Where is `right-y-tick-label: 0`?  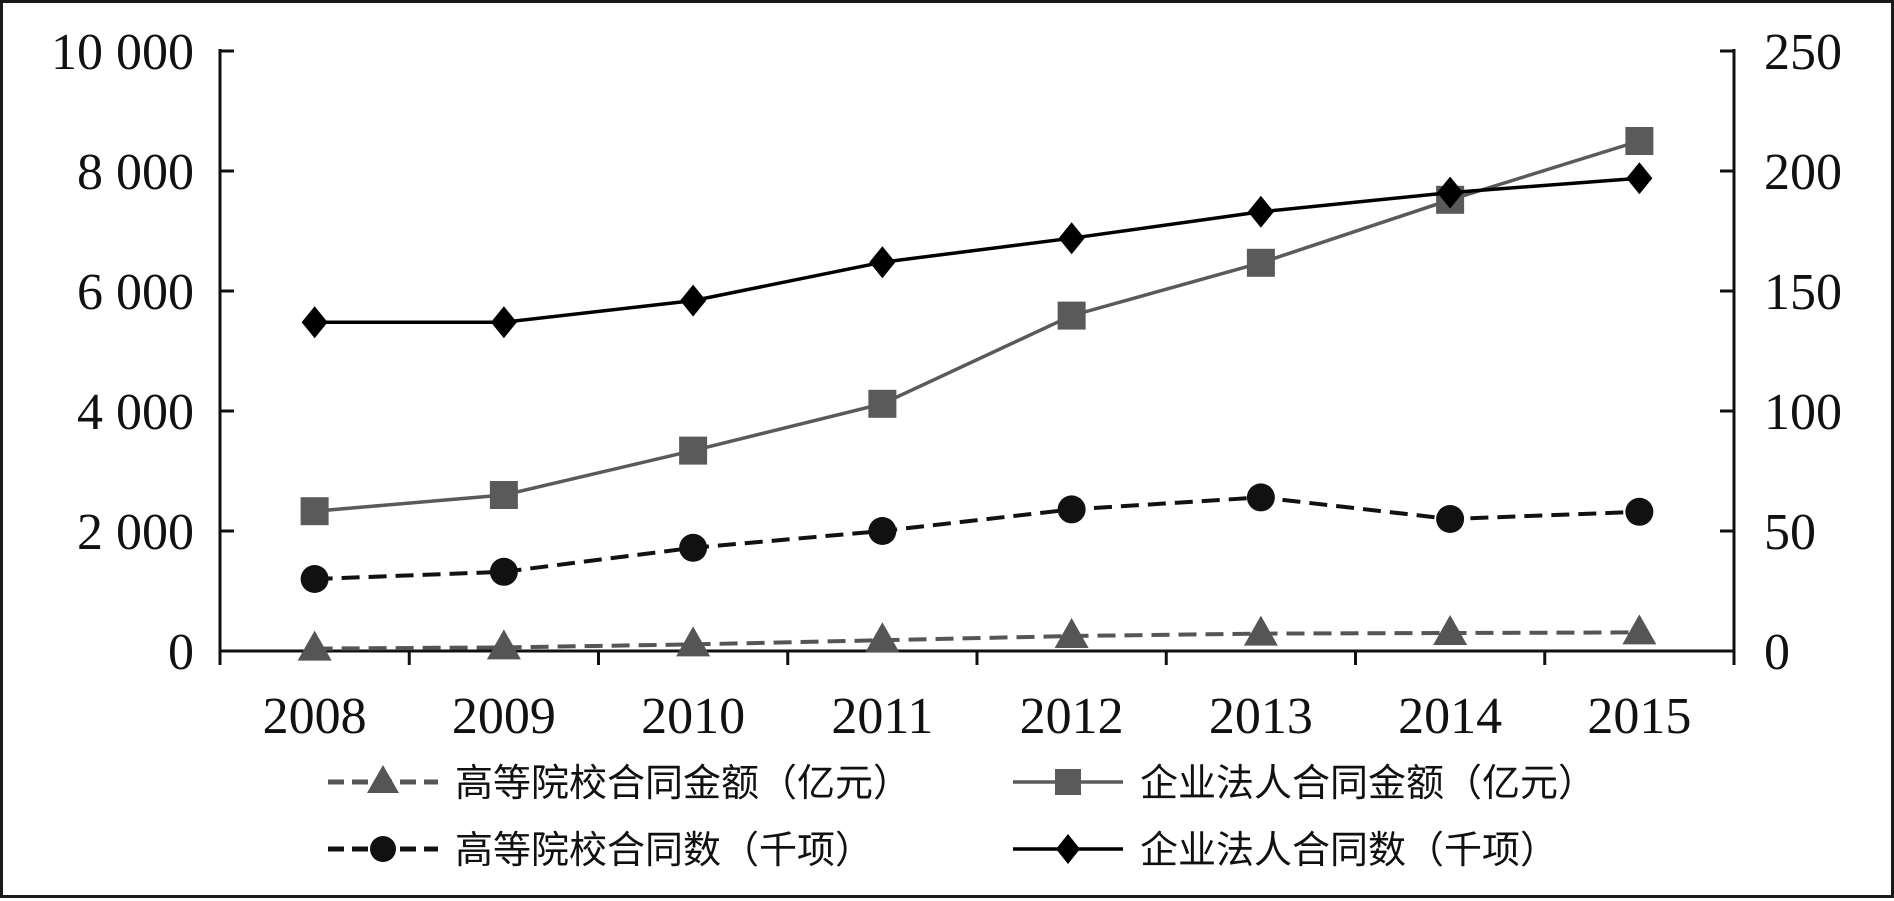
right-y-tick-label: 0 is located at coordinates (1777, 652).